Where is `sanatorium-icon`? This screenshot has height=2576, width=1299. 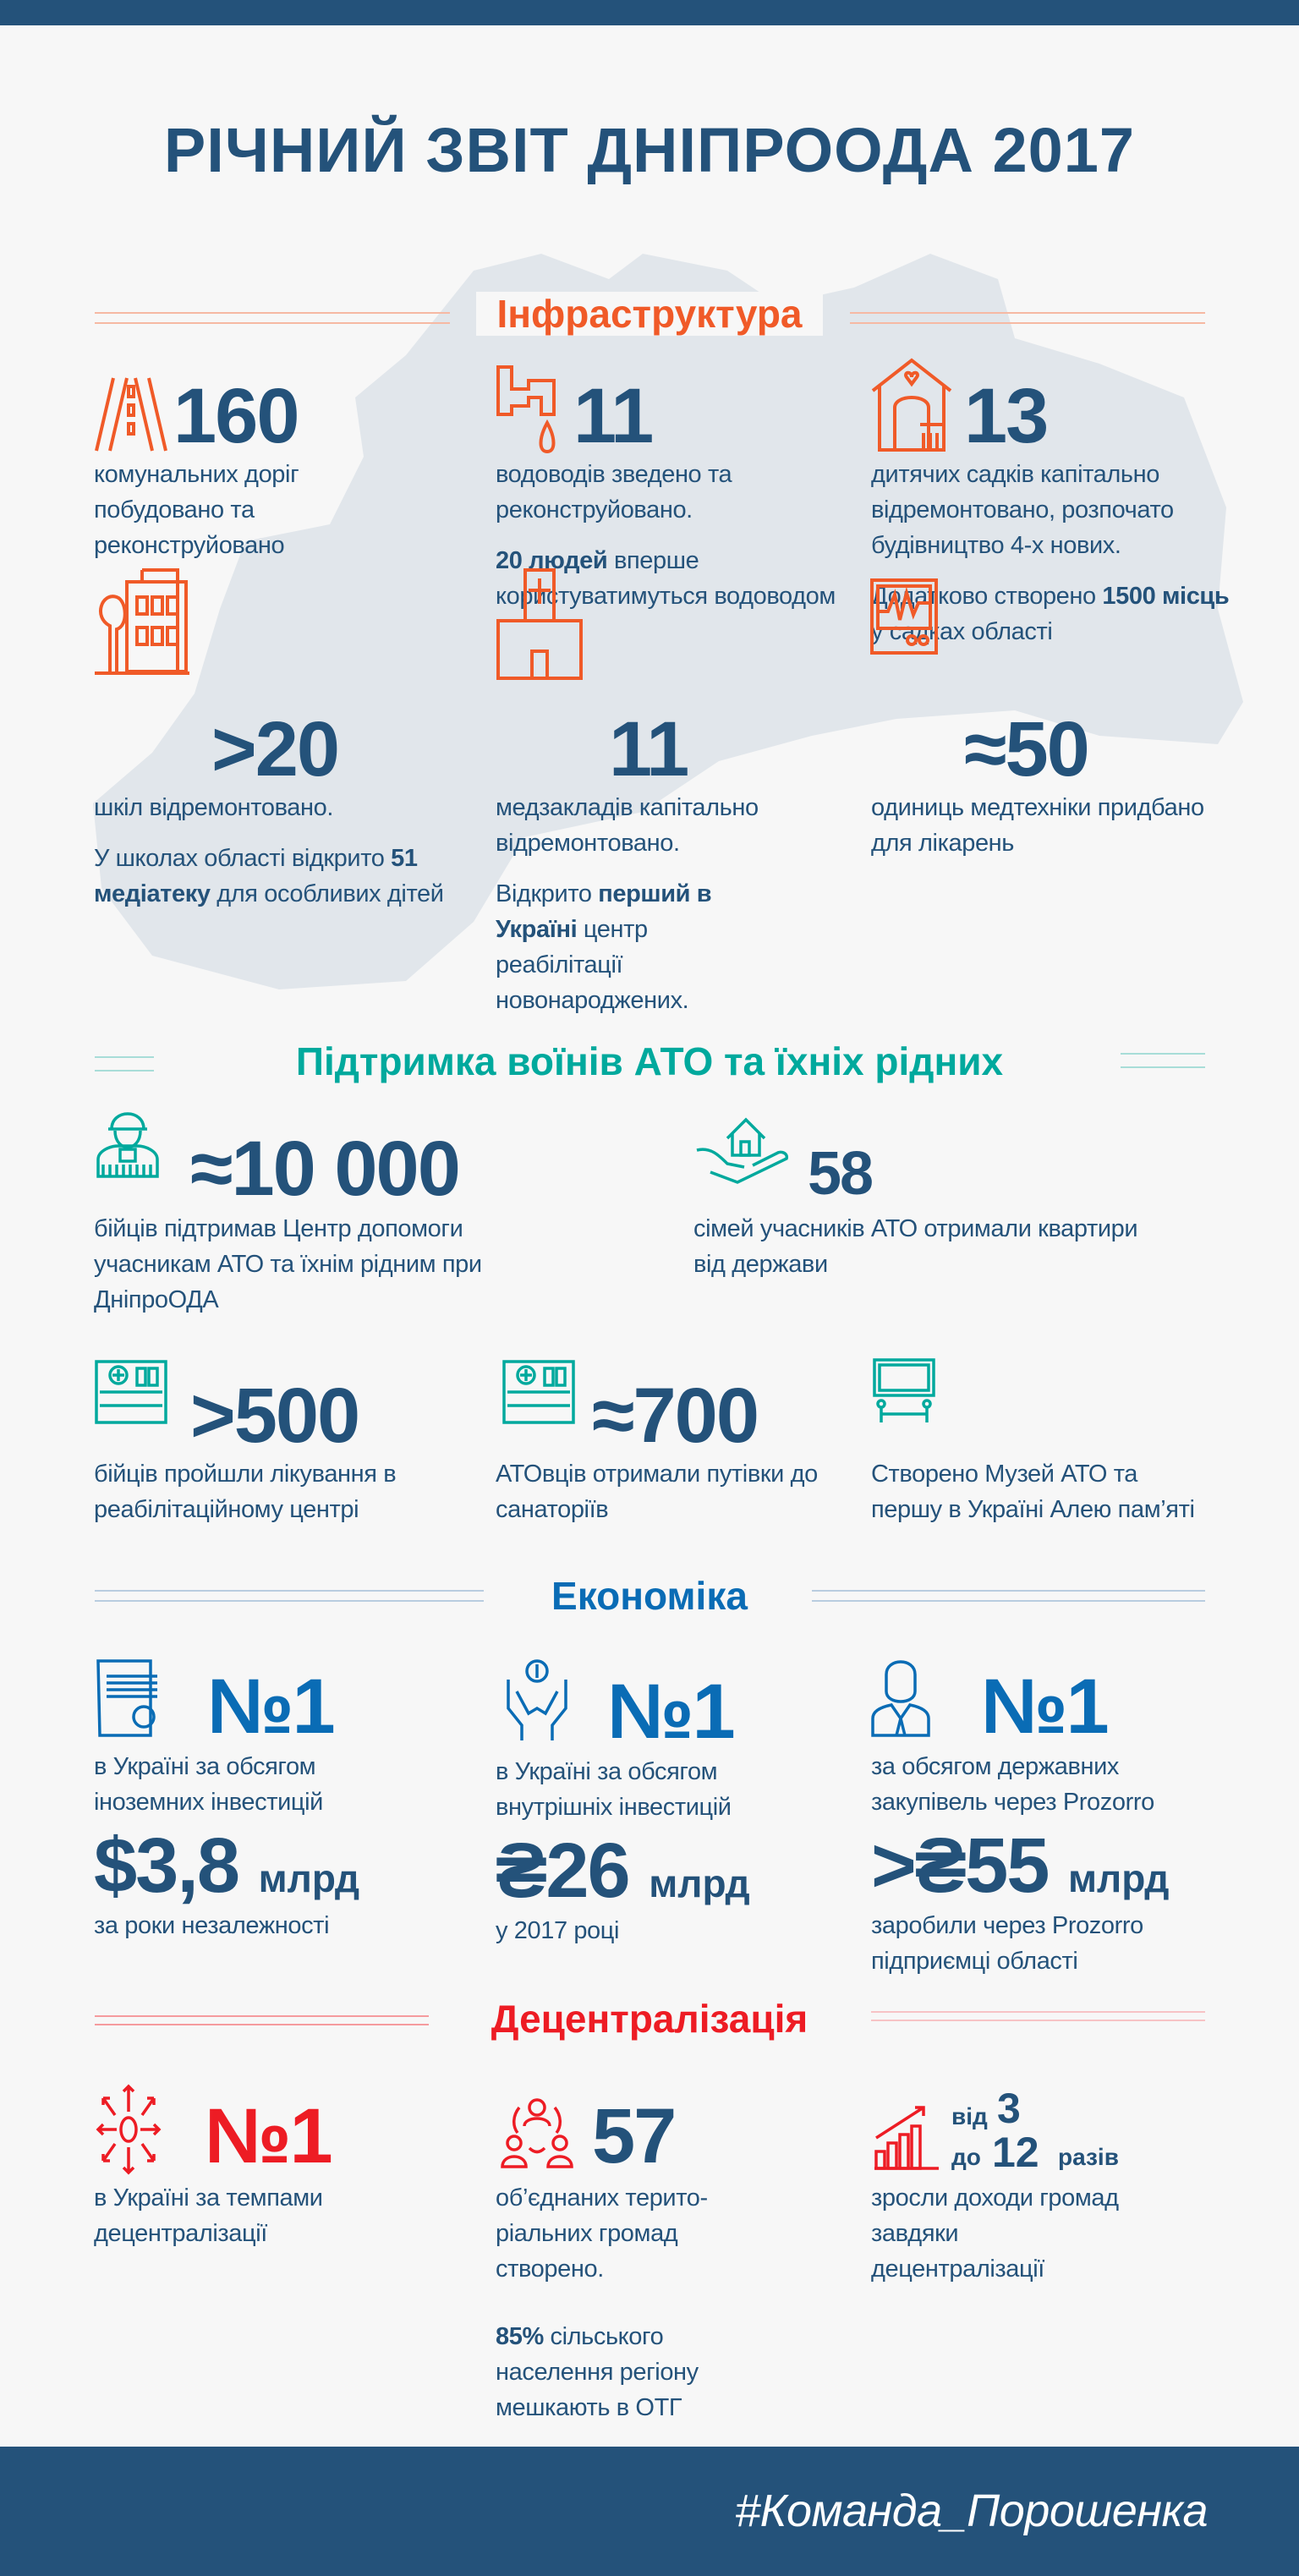
sanatorium-icon is located at coordinates (538, 1392).